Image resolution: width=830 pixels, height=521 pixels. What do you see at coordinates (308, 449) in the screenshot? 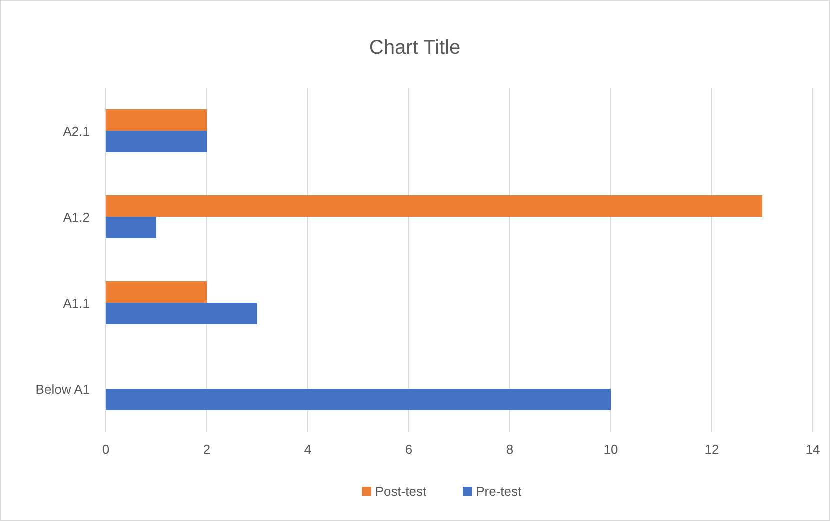
I see `x-tick-label: 4` at bounding box center [308, 449].